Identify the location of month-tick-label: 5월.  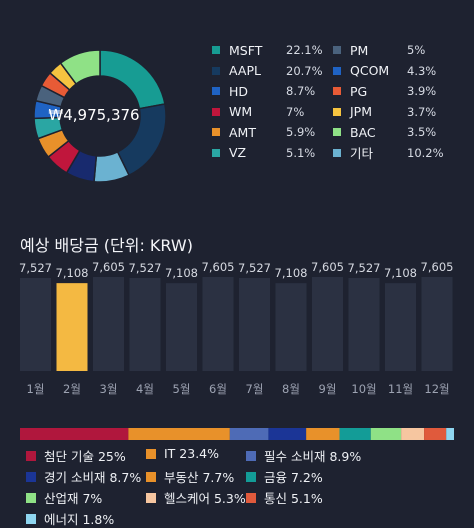
(182, 389).